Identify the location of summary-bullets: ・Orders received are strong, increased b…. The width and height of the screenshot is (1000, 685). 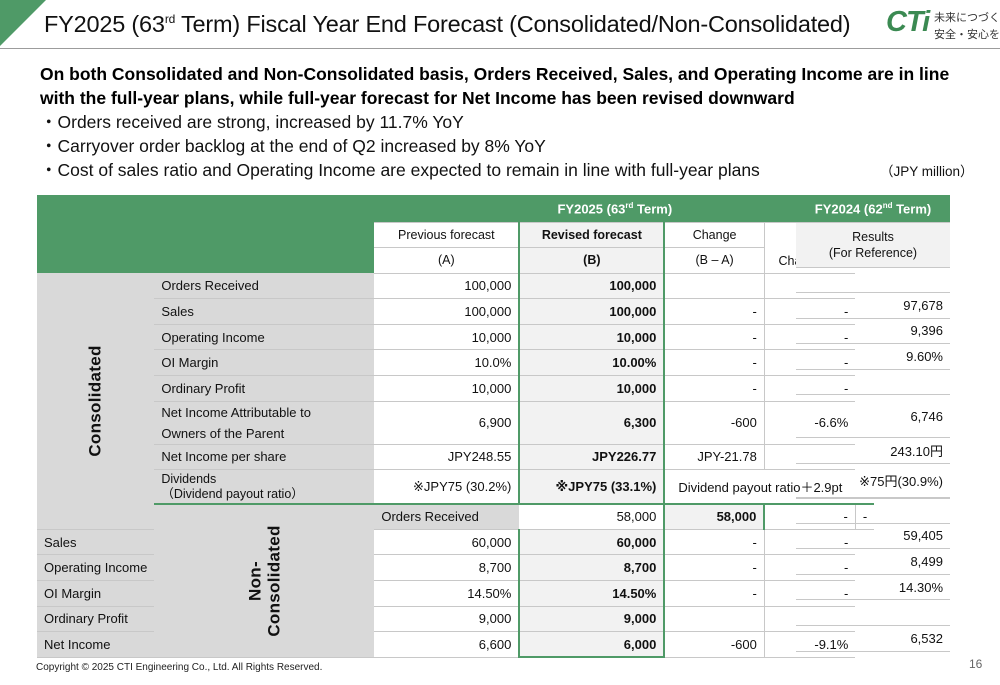
(400, 146).